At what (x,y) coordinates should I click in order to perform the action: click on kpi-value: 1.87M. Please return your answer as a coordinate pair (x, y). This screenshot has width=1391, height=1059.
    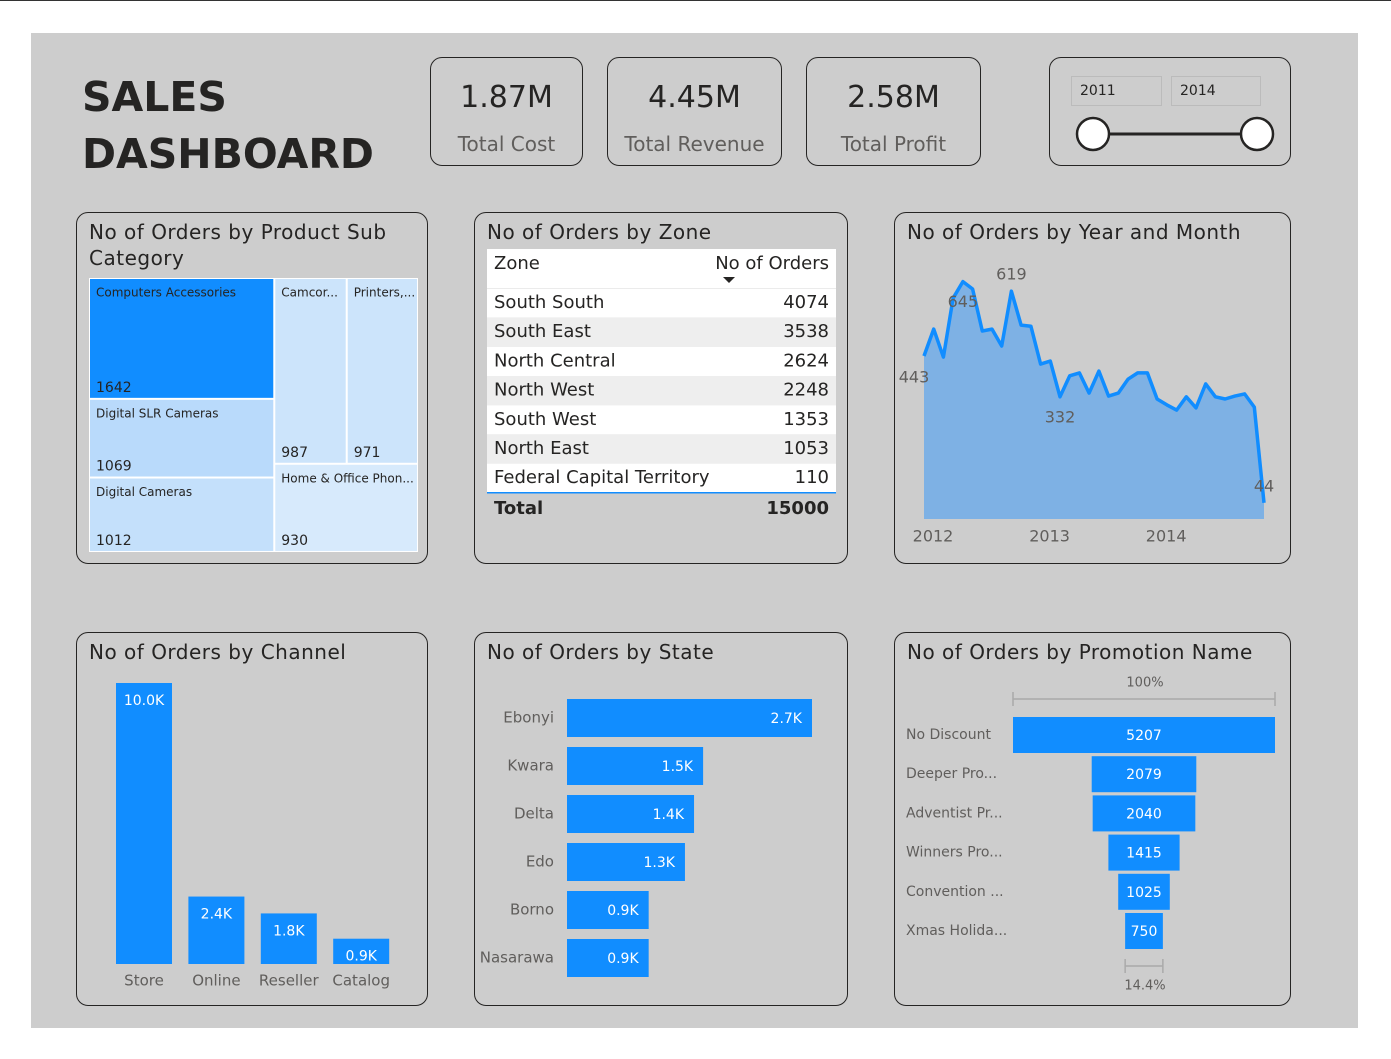
    Looking at the image, I should click on (506, 97).